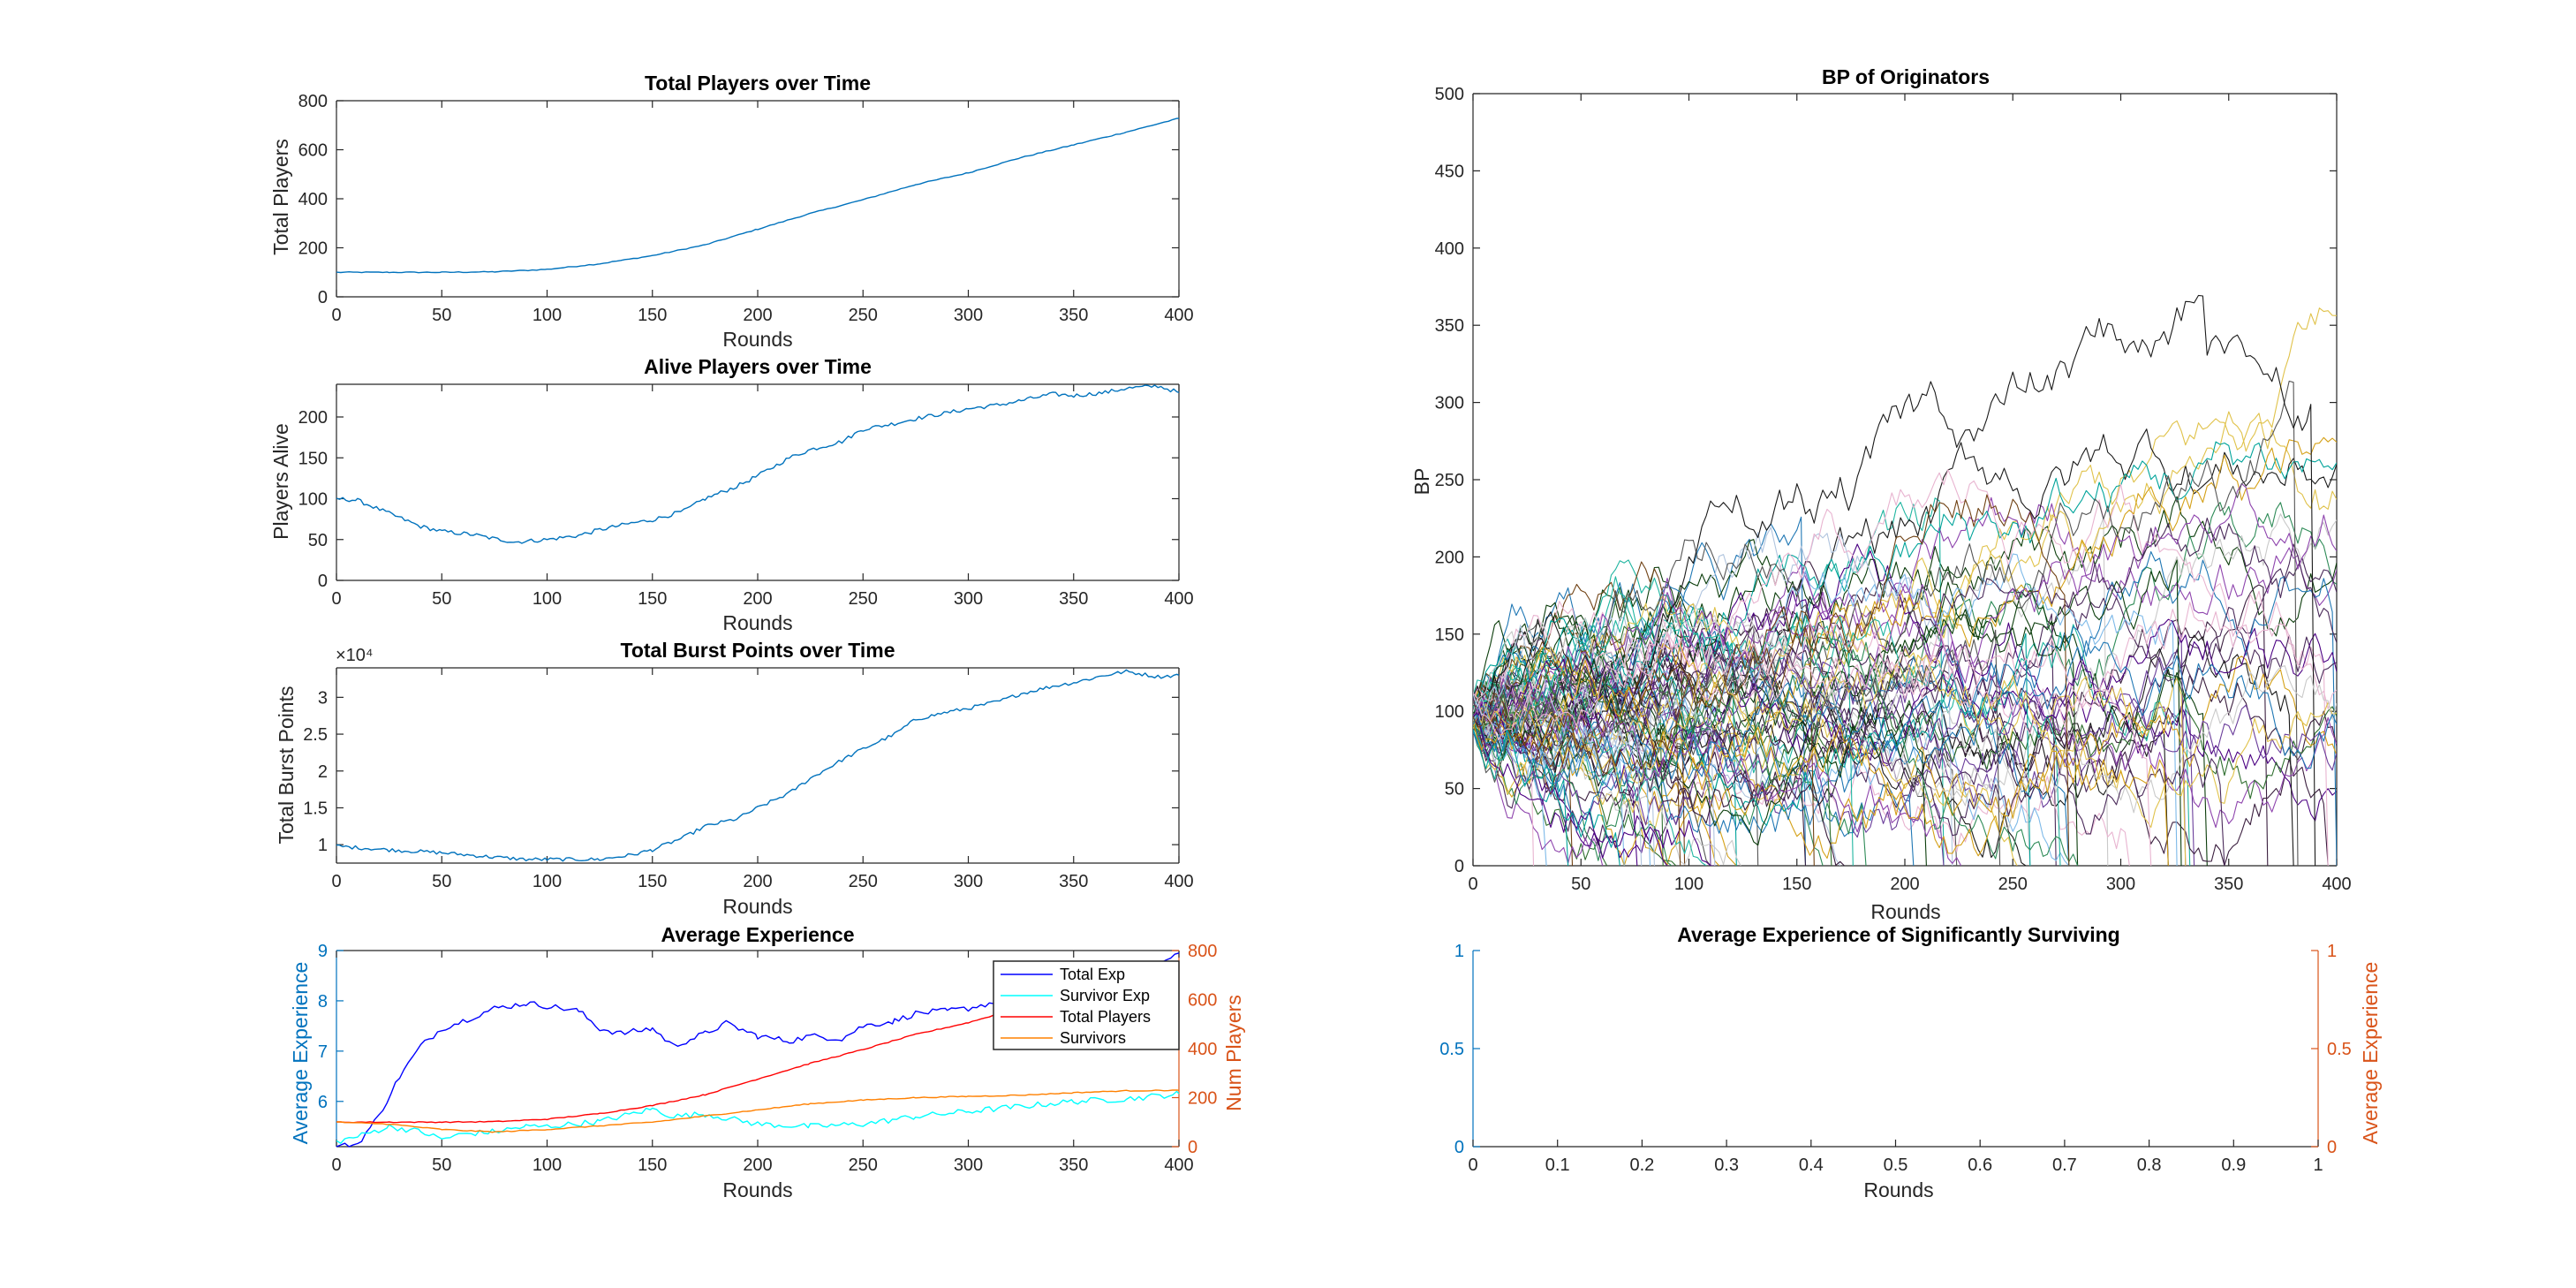  Describe the element at coordinates (1421, 482) in the screenshot. I see `y-axis-label: BP` at that location.